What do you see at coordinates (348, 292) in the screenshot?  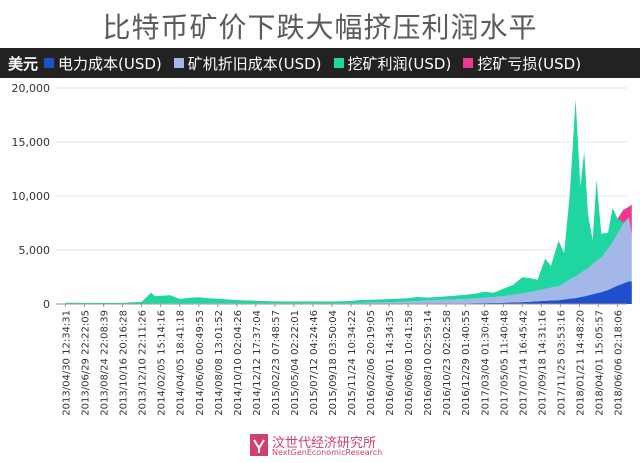 I see `area-series-power` at bounding box center [348, 292].